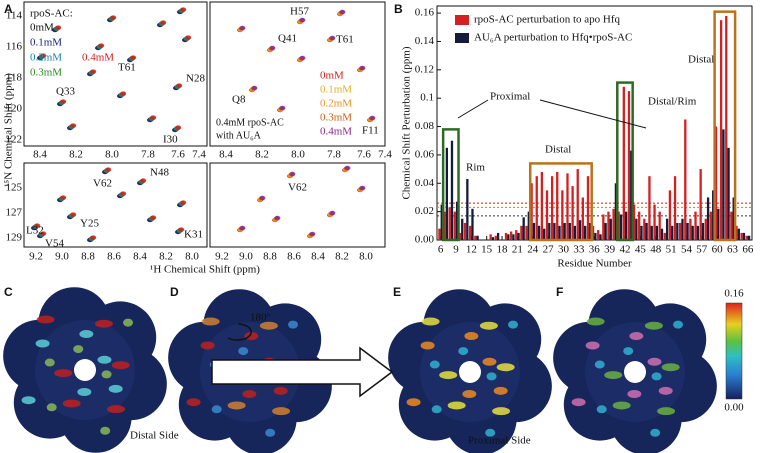  What do you see at coordinates (297, 74) in the screenshot?
I see `spectrum-frame` at bounding box center [297, 74].